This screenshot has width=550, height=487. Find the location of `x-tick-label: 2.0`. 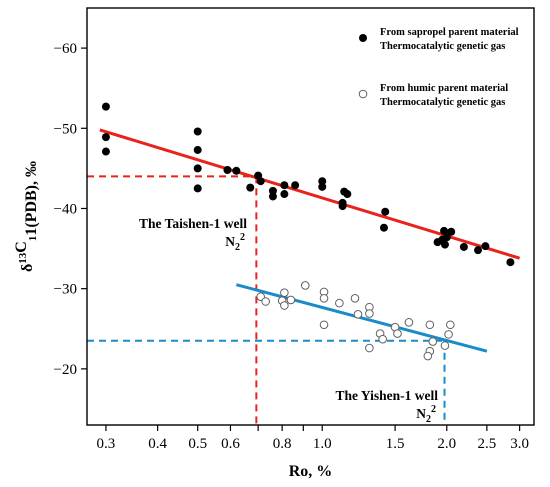

x-tick-label: 2.0 is located at coordinates (446, 444).